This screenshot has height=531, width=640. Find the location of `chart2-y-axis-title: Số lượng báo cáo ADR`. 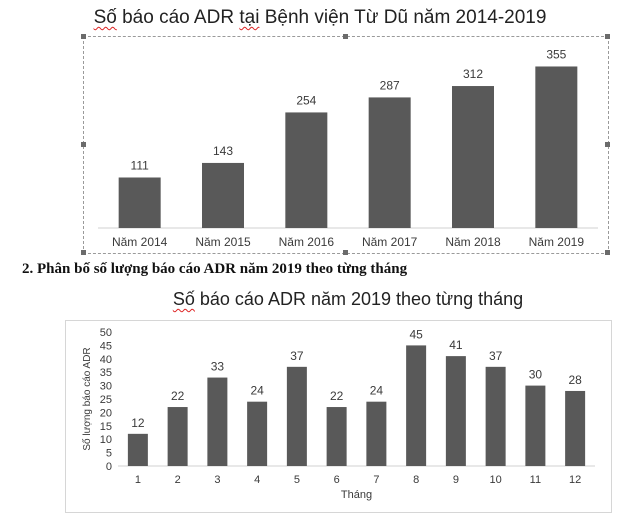

chart2-y-axis-title: Số lượng báo cáo ADR is located at coordinates (87, 398).